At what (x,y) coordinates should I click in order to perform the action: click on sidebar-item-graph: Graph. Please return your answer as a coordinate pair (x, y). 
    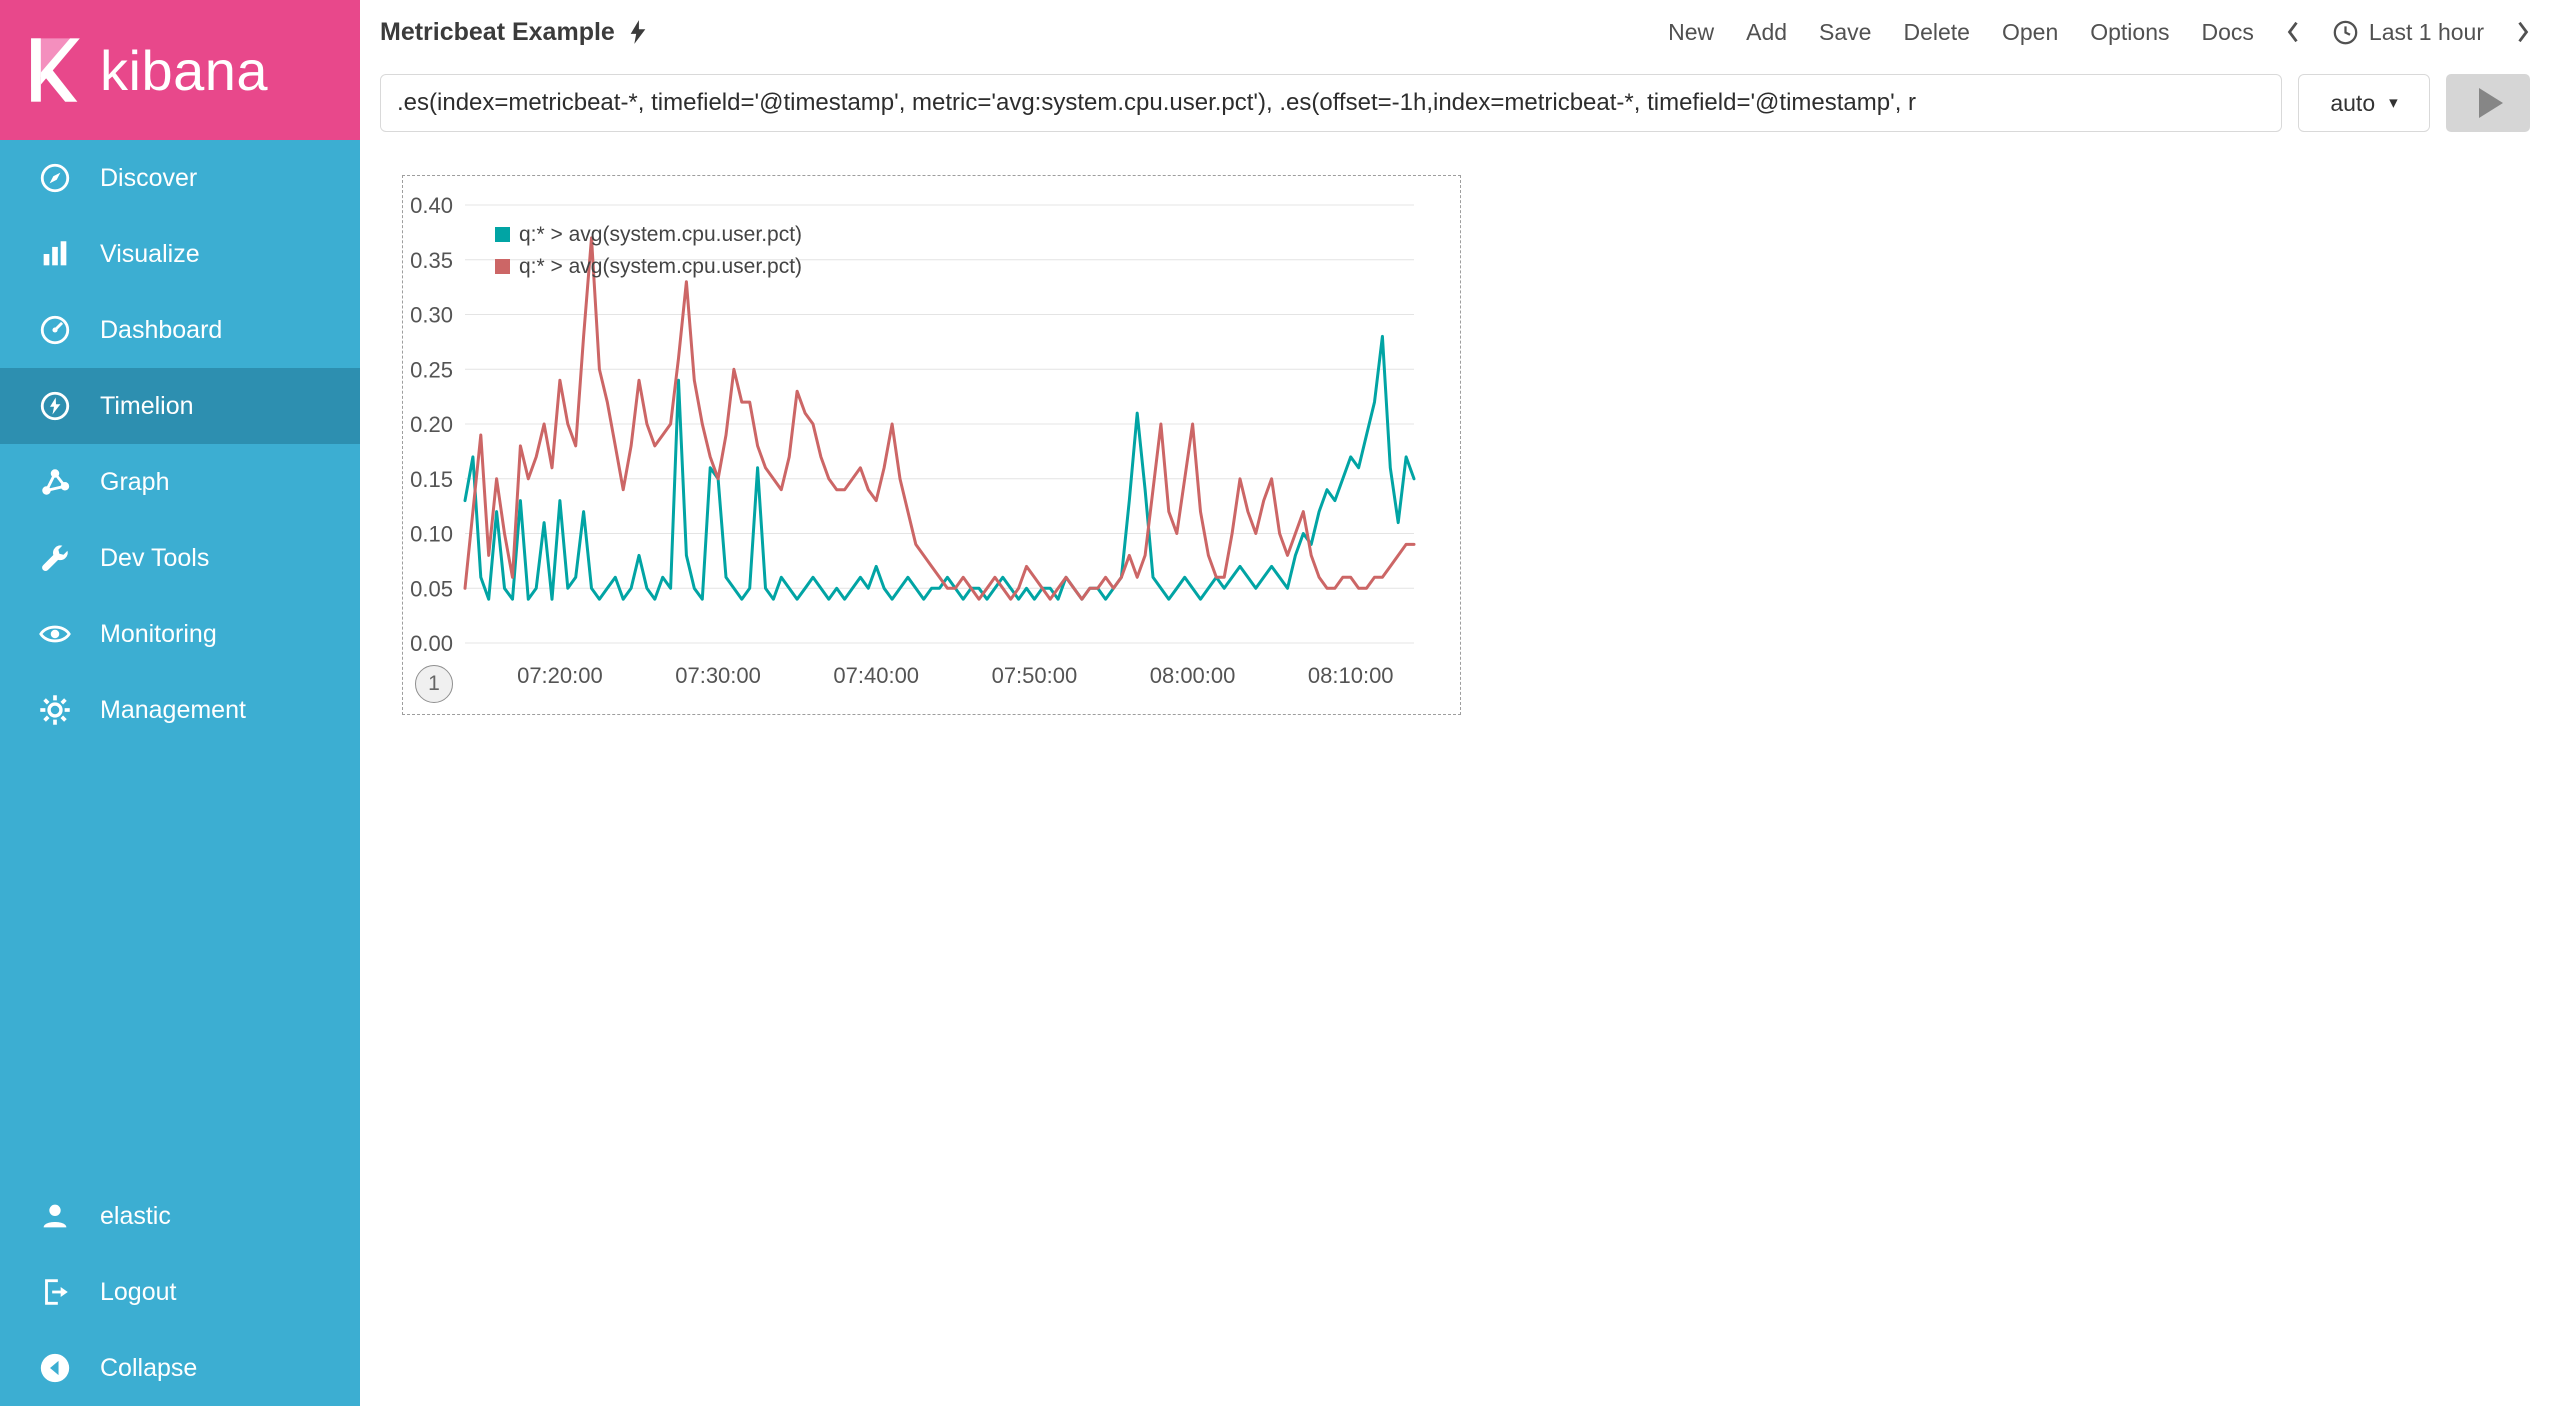
    Looking at the image, I should click on (180, 482).